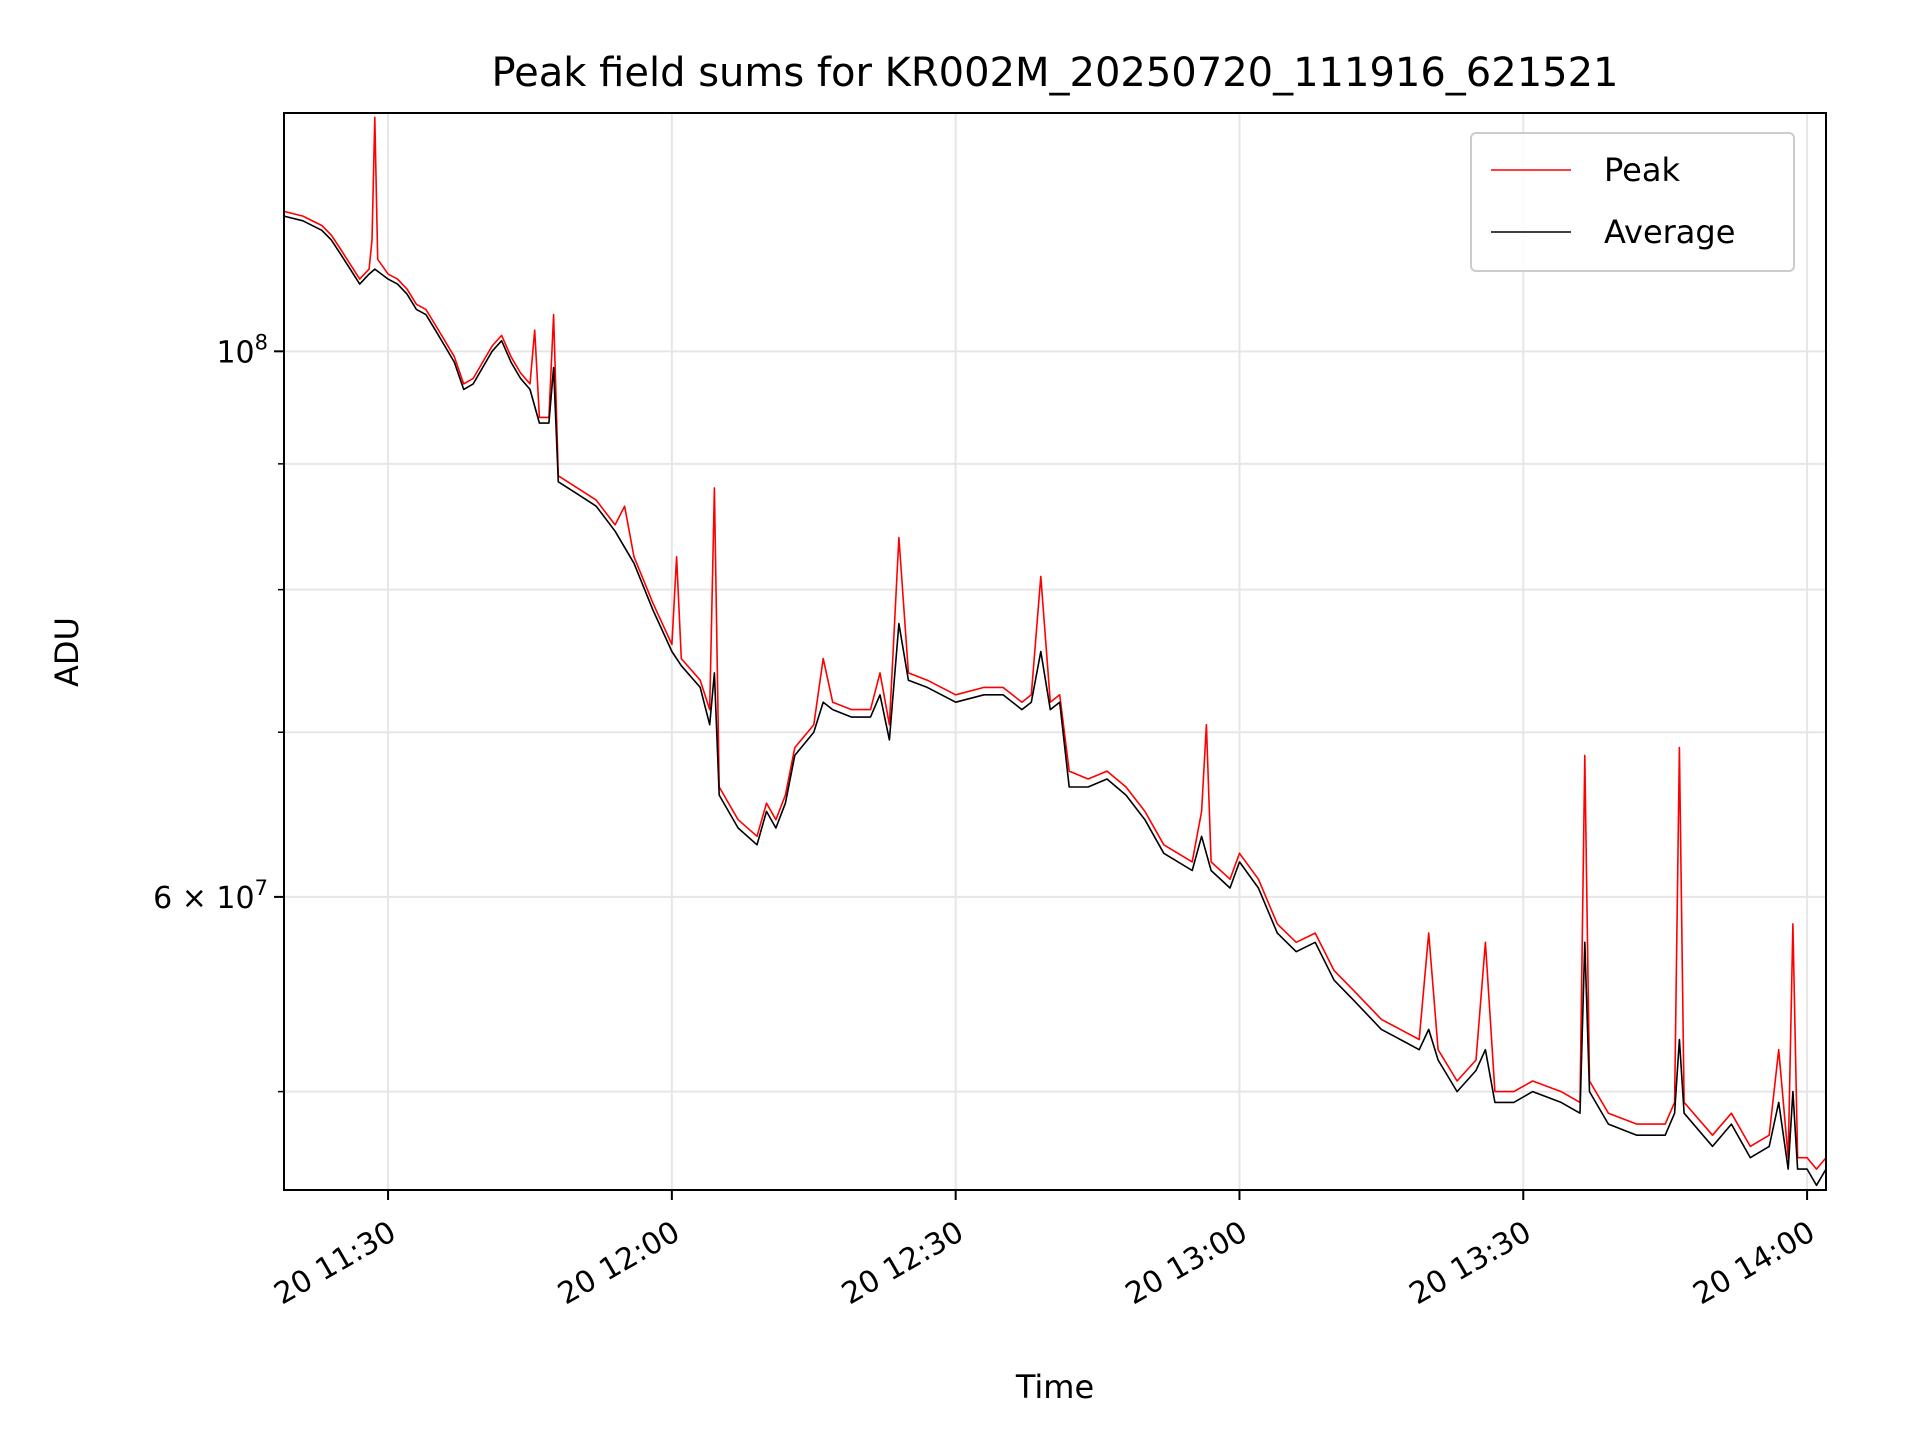  I want to click on y-tick-label: 6 × 107, so click(210, 896).